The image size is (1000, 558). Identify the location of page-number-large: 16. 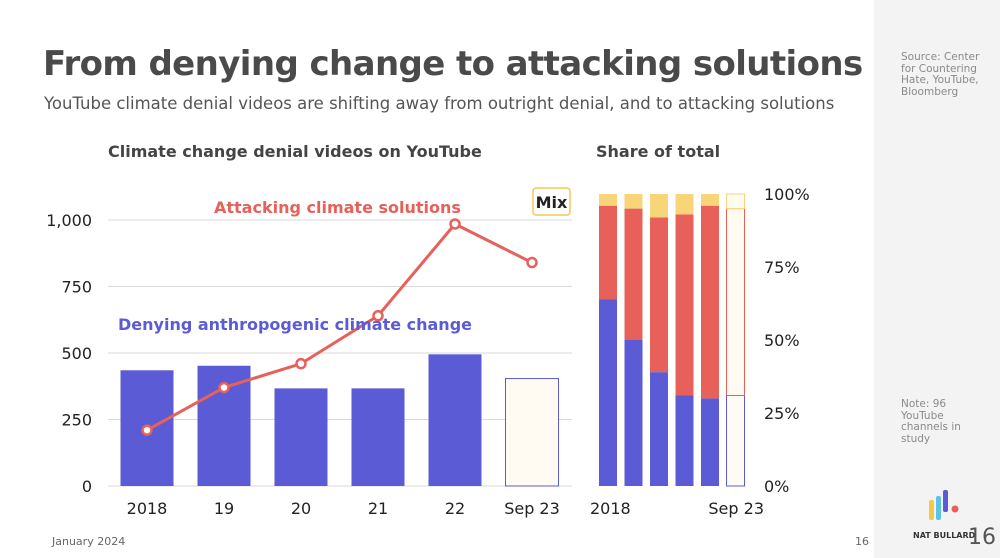
(982, 537).